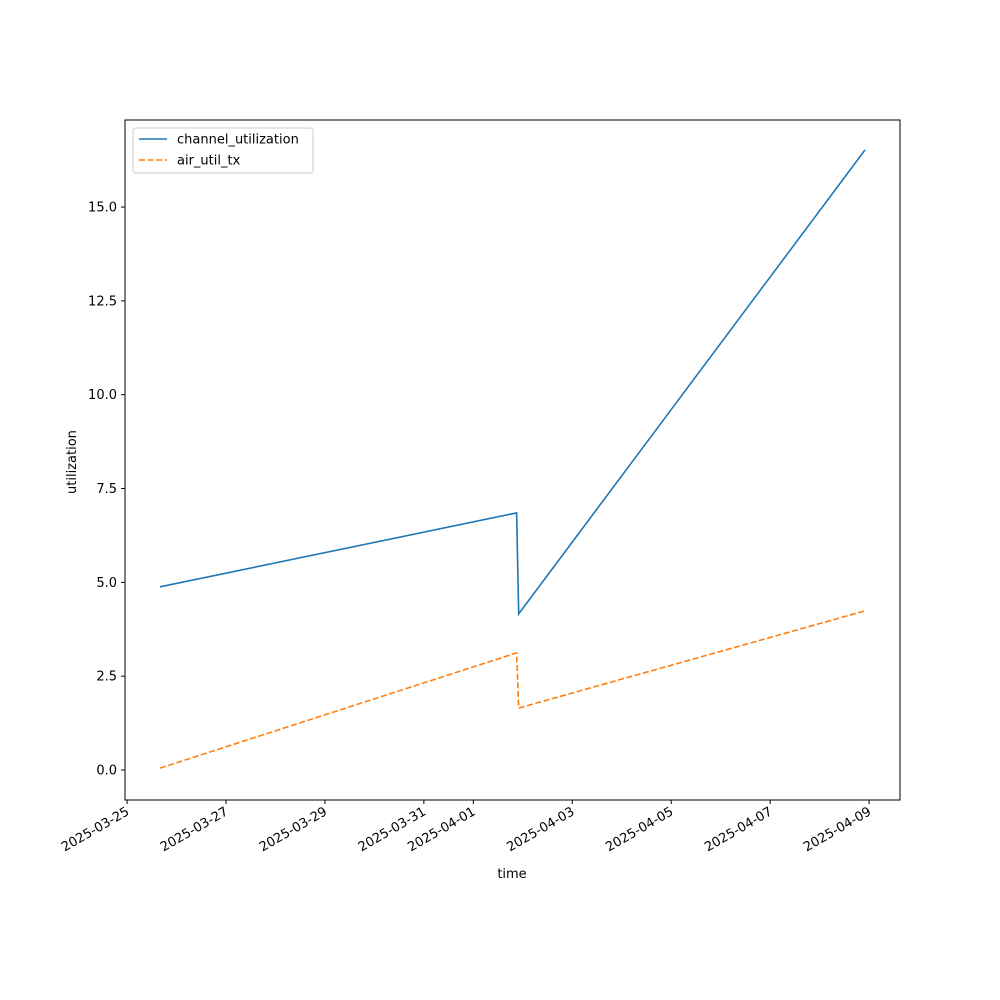 This screenshot has height=1000, width=1000. I want to click on data-line, so click(512, 689).